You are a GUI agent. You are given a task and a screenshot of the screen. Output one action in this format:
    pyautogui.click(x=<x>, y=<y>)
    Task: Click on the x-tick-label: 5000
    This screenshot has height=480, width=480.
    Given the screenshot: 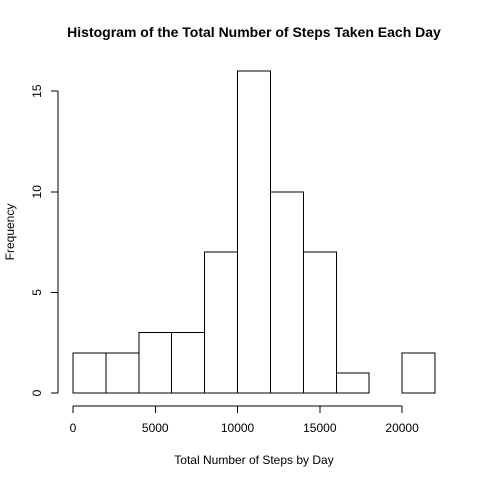 What is the action you would take?
    pyautogui.click(x=155, y=428)
    